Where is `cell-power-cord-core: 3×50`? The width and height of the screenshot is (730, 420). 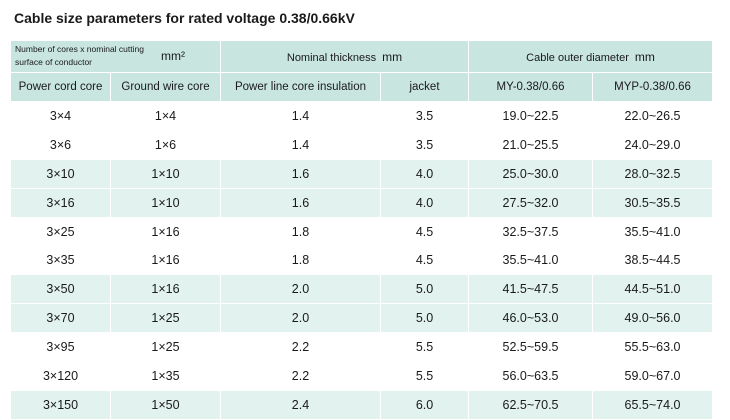 cell-power-cord-core: 3×50 is located at coordinates (60, 289).